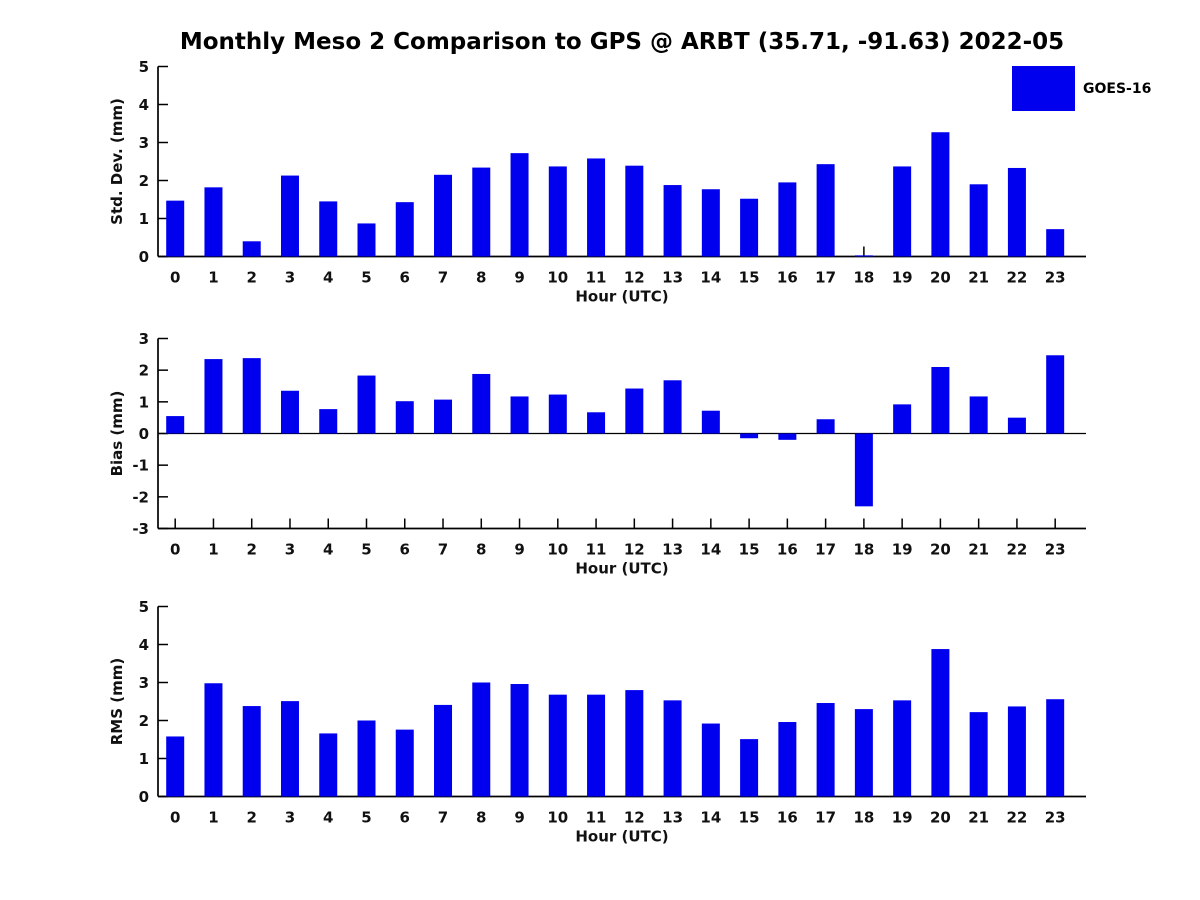 This screenshot has height=900, width=1200. What do you see at coordinates (213, 396) in the screenshot?
I see `bar-bias-h1` at bounding box center [213, 396].